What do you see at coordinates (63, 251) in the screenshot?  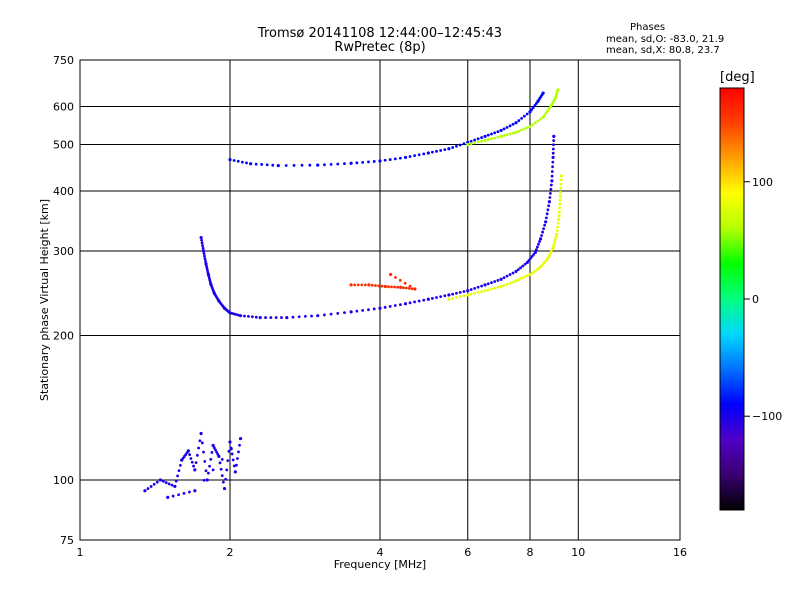 I see `y-tick-label: 300` at bounding box center [63, 251].